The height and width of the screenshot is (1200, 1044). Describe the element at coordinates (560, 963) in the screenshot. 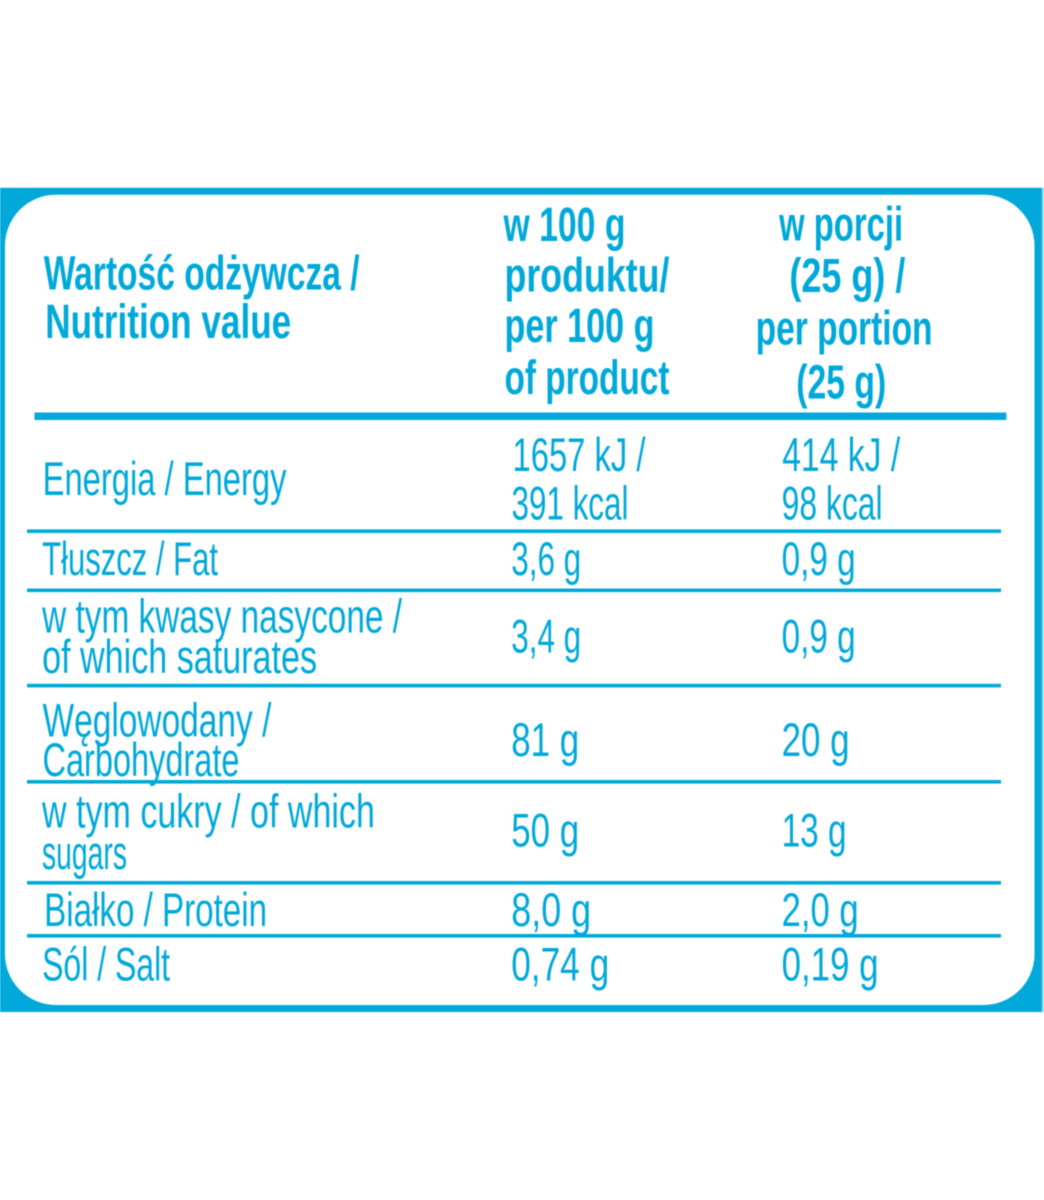

I see `svg-text: 0,74 g` at that location.